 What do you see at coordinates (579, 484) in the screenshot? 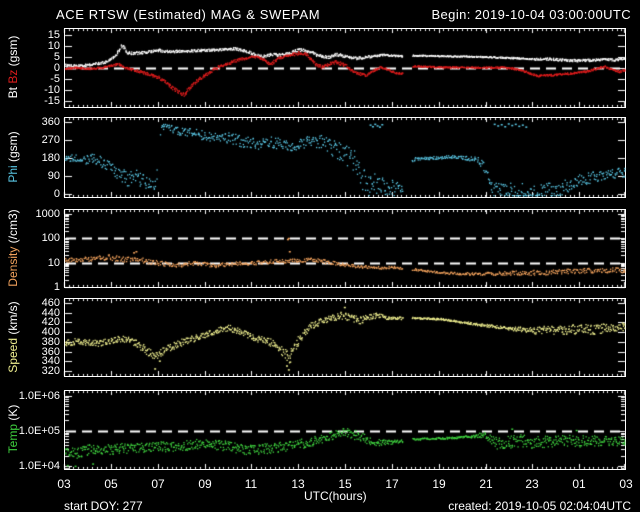
I see `x-tick-label: 01` at bounding box center [579, 484].